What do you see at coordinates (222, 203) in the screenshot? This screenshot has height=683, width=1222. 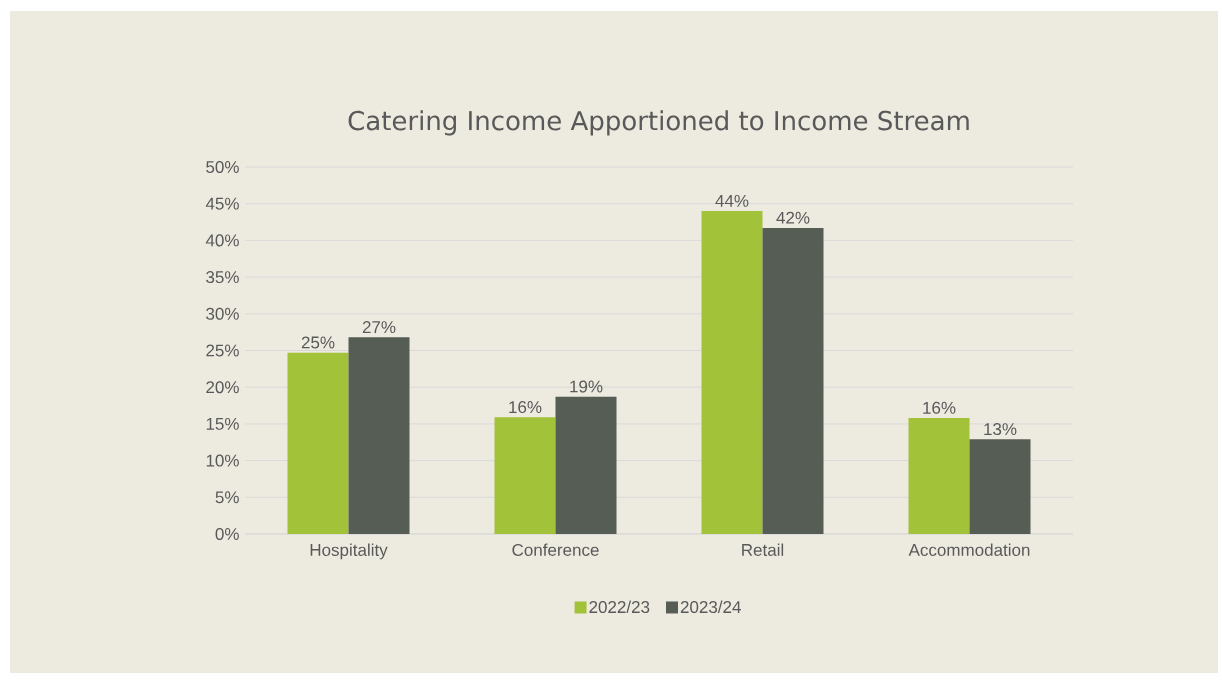 I see `y-tick-label: 45%` at bounding box center [222, 203].